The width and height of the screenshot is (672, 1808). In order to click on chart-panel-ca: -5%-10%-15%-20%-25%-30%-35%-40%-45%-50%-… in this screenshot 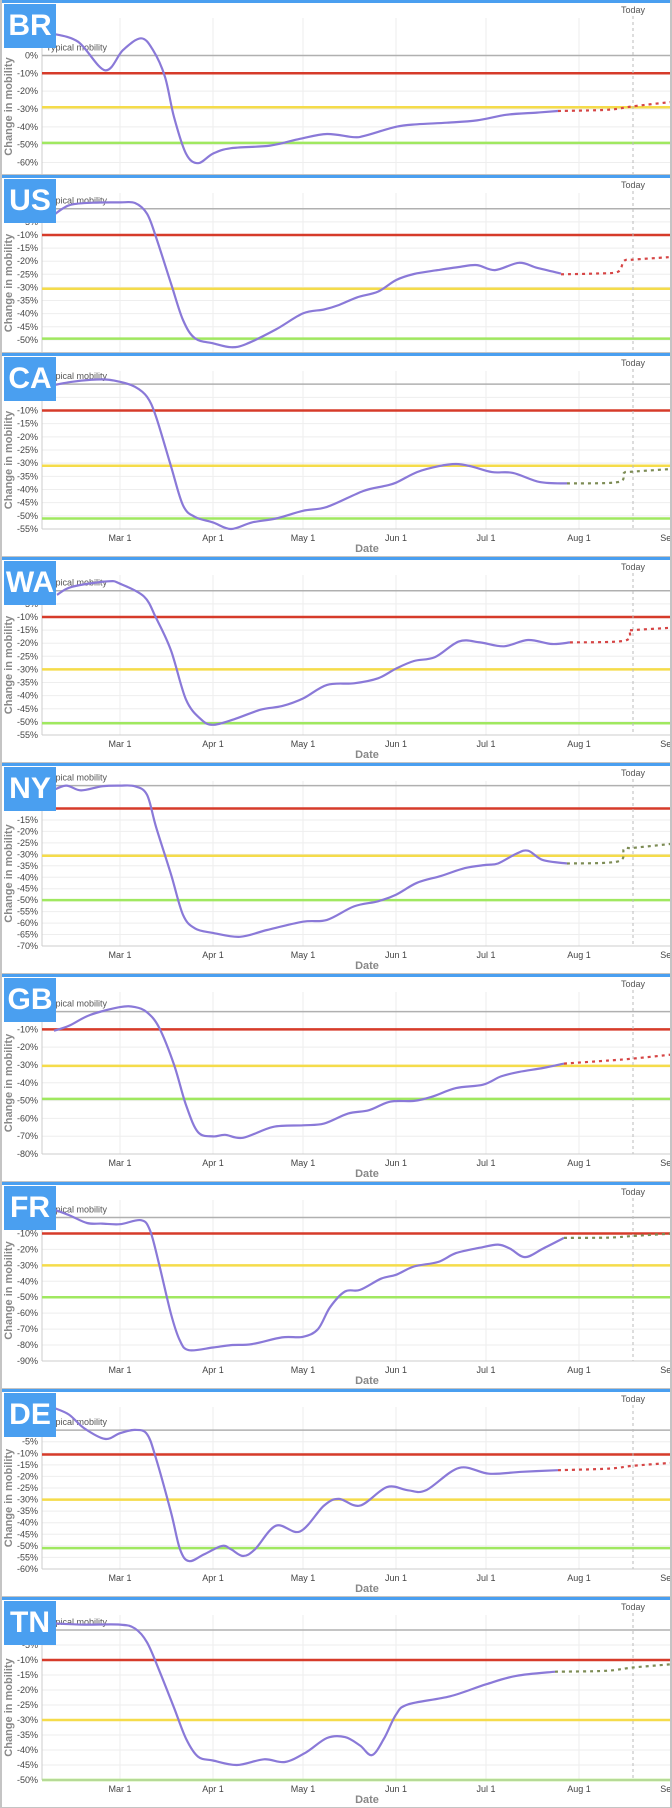, I will do `click(336, 455)`.